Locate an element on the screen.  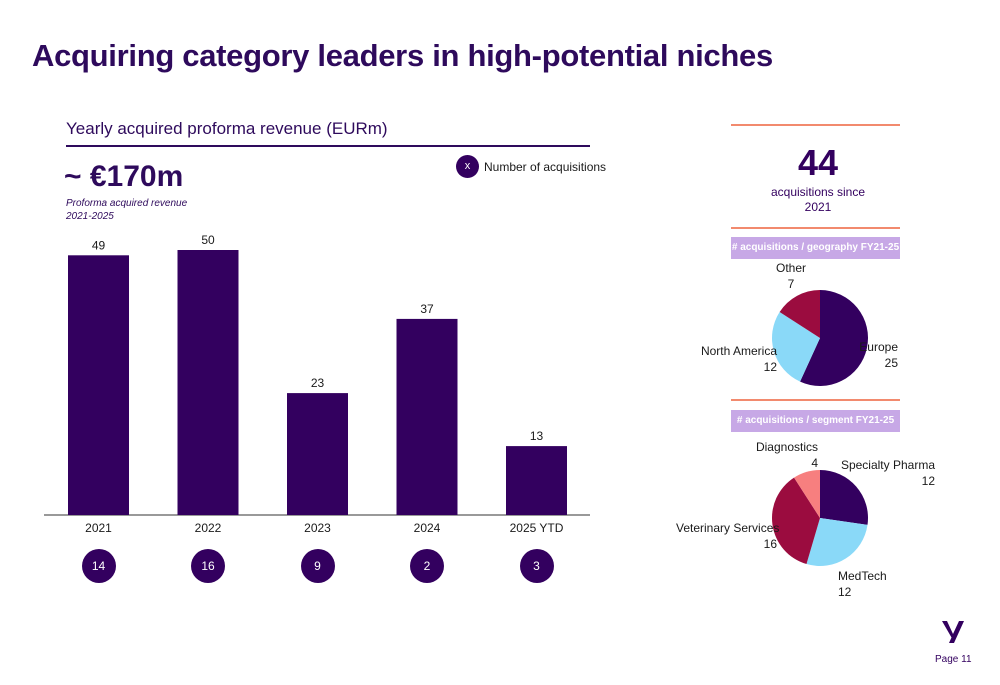
headline-value: ~ €170m is located at coordinates (124, 176).